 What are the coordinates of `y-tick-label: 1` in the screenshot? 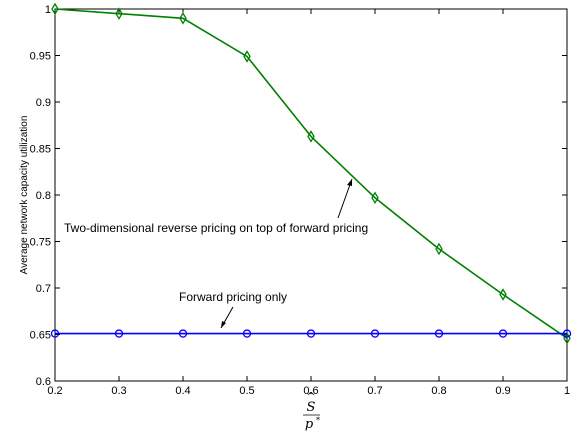 It's located at (48, 10).